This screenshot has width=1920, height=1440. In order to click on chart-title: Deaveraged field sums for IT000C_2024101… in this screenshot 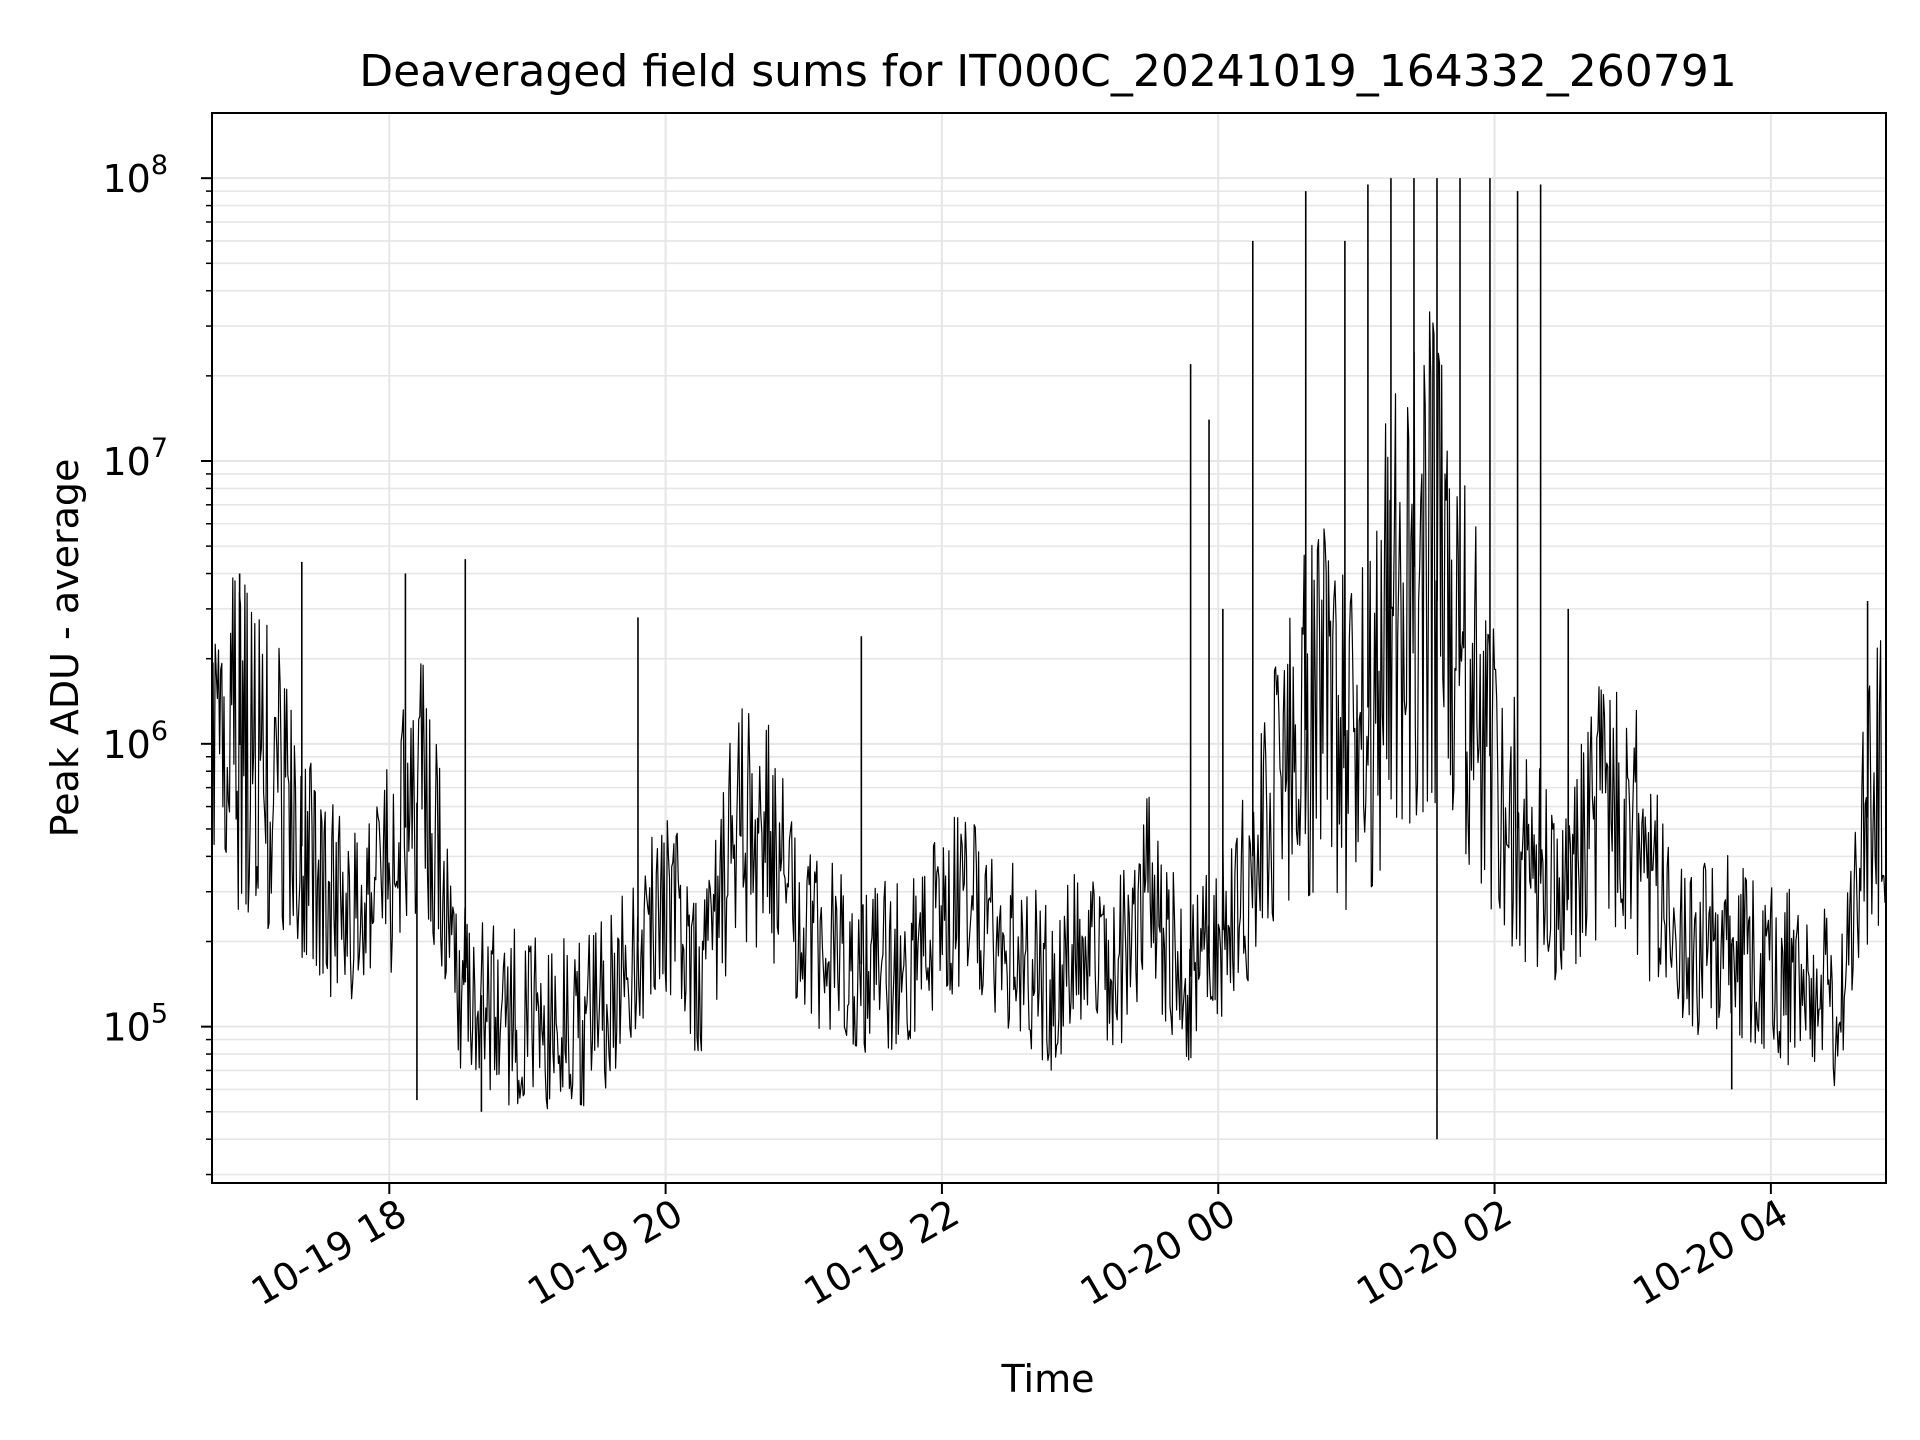, I will do `click(1047, 71)`.